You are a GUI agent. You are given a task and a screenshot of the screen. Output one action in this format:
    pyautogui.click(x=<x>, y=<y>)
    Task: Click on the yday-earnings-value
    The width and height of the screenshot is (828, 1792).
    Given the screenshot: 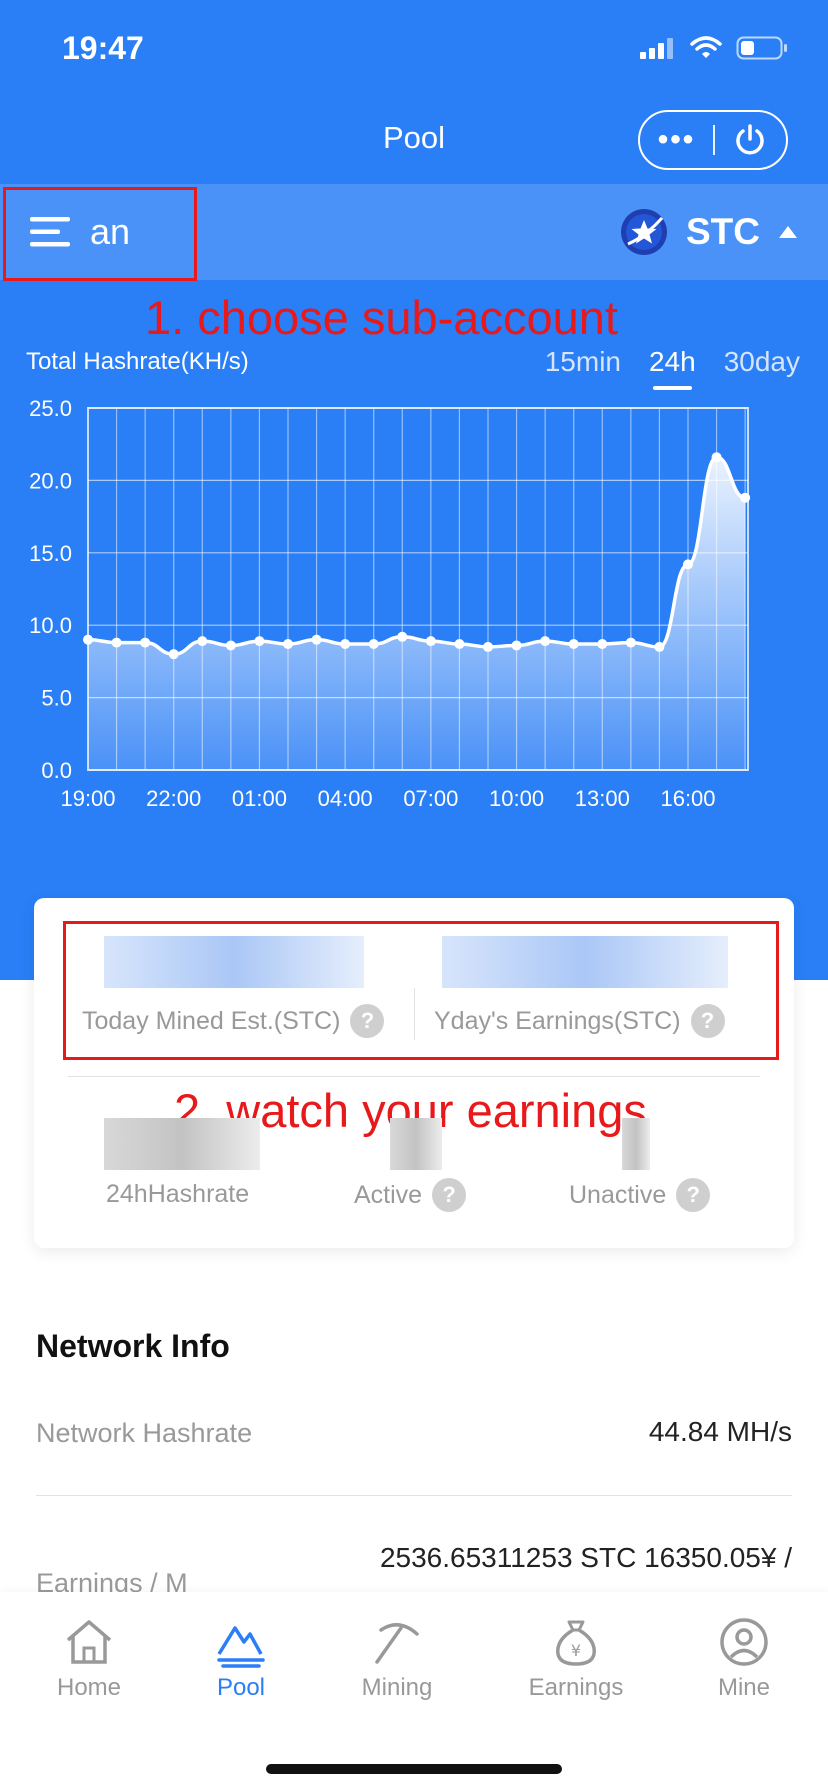 What is the action you would take?
    pyautogui.click(x=585, y=962)
    